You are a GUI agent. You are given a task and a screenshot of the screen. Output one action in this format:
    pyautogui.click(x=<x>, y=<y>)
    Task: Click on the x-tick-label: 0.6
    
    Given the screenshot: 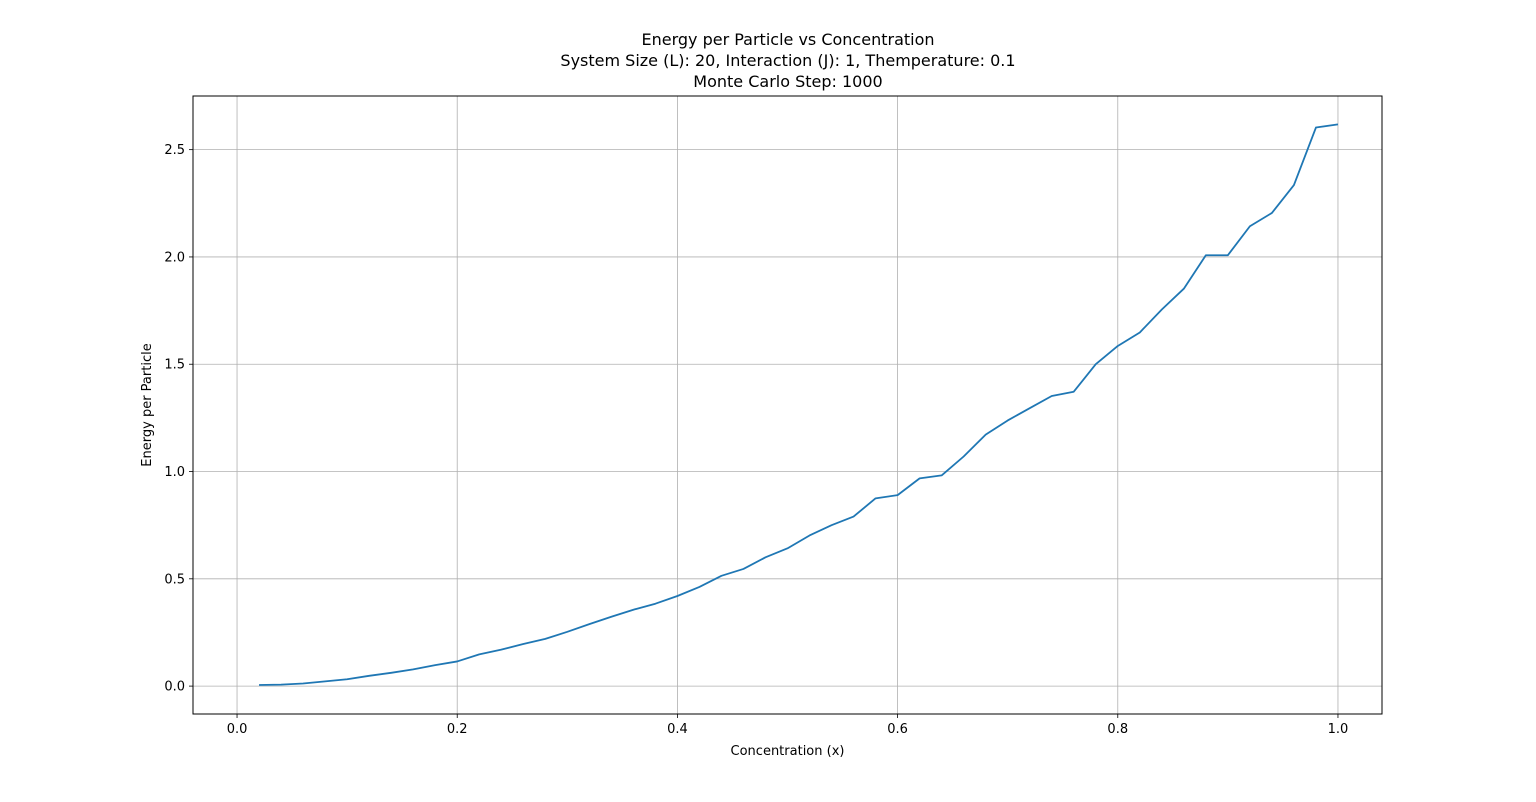 What is the action you would take?
    pyautogui.click(x=897, y=729)
    